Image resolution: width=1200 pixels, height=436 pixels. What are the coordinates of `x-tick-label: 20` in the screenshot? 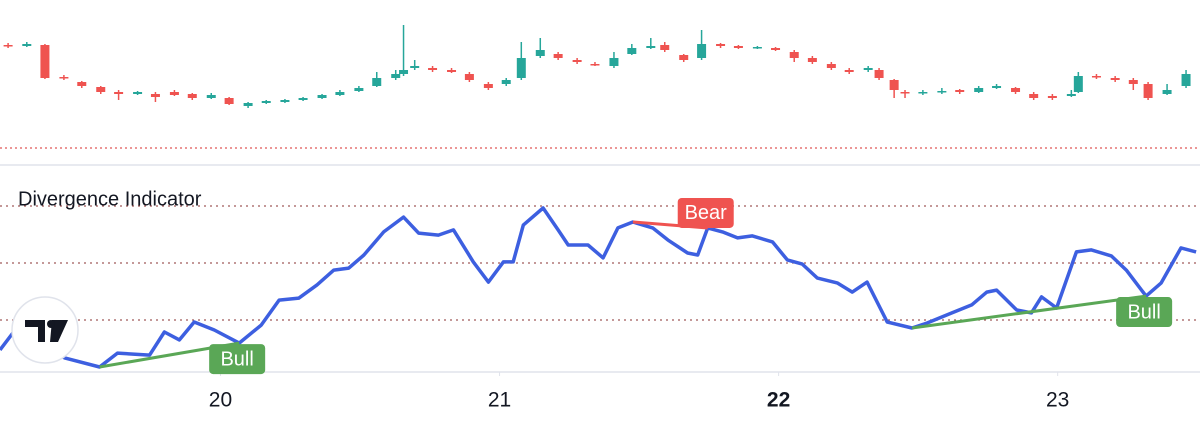 It's located at (220, 400).